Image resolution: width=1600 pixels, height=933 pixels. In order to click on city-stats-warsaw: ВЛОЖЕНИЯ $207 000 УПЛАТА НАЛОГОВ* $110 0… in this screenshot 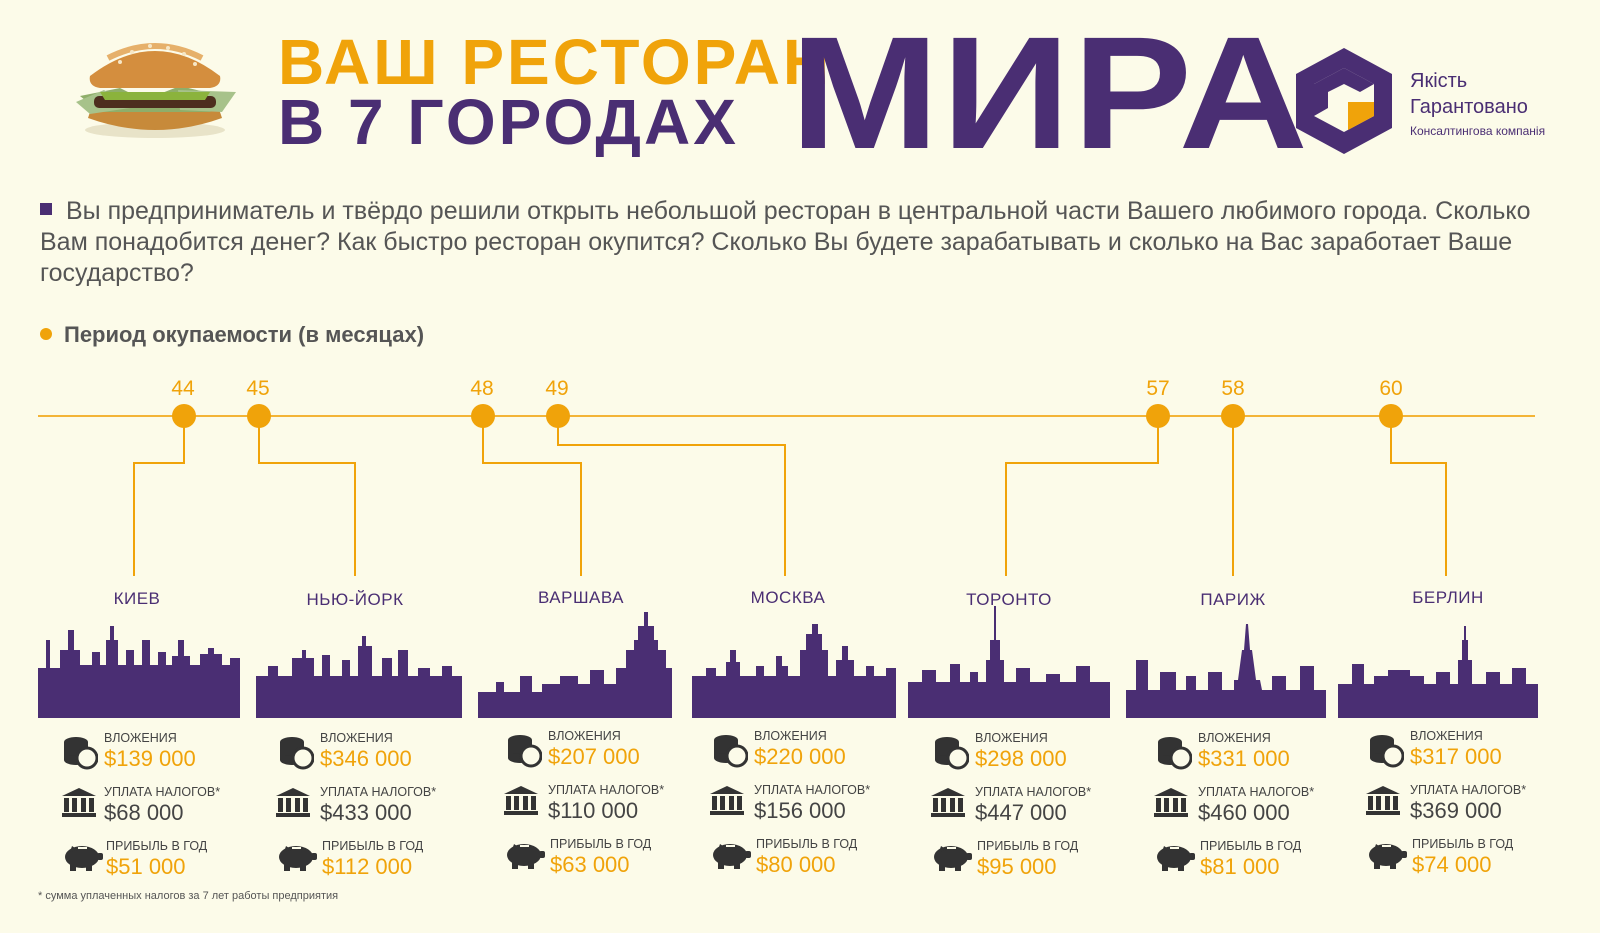, I will do `click(607, 803)`.